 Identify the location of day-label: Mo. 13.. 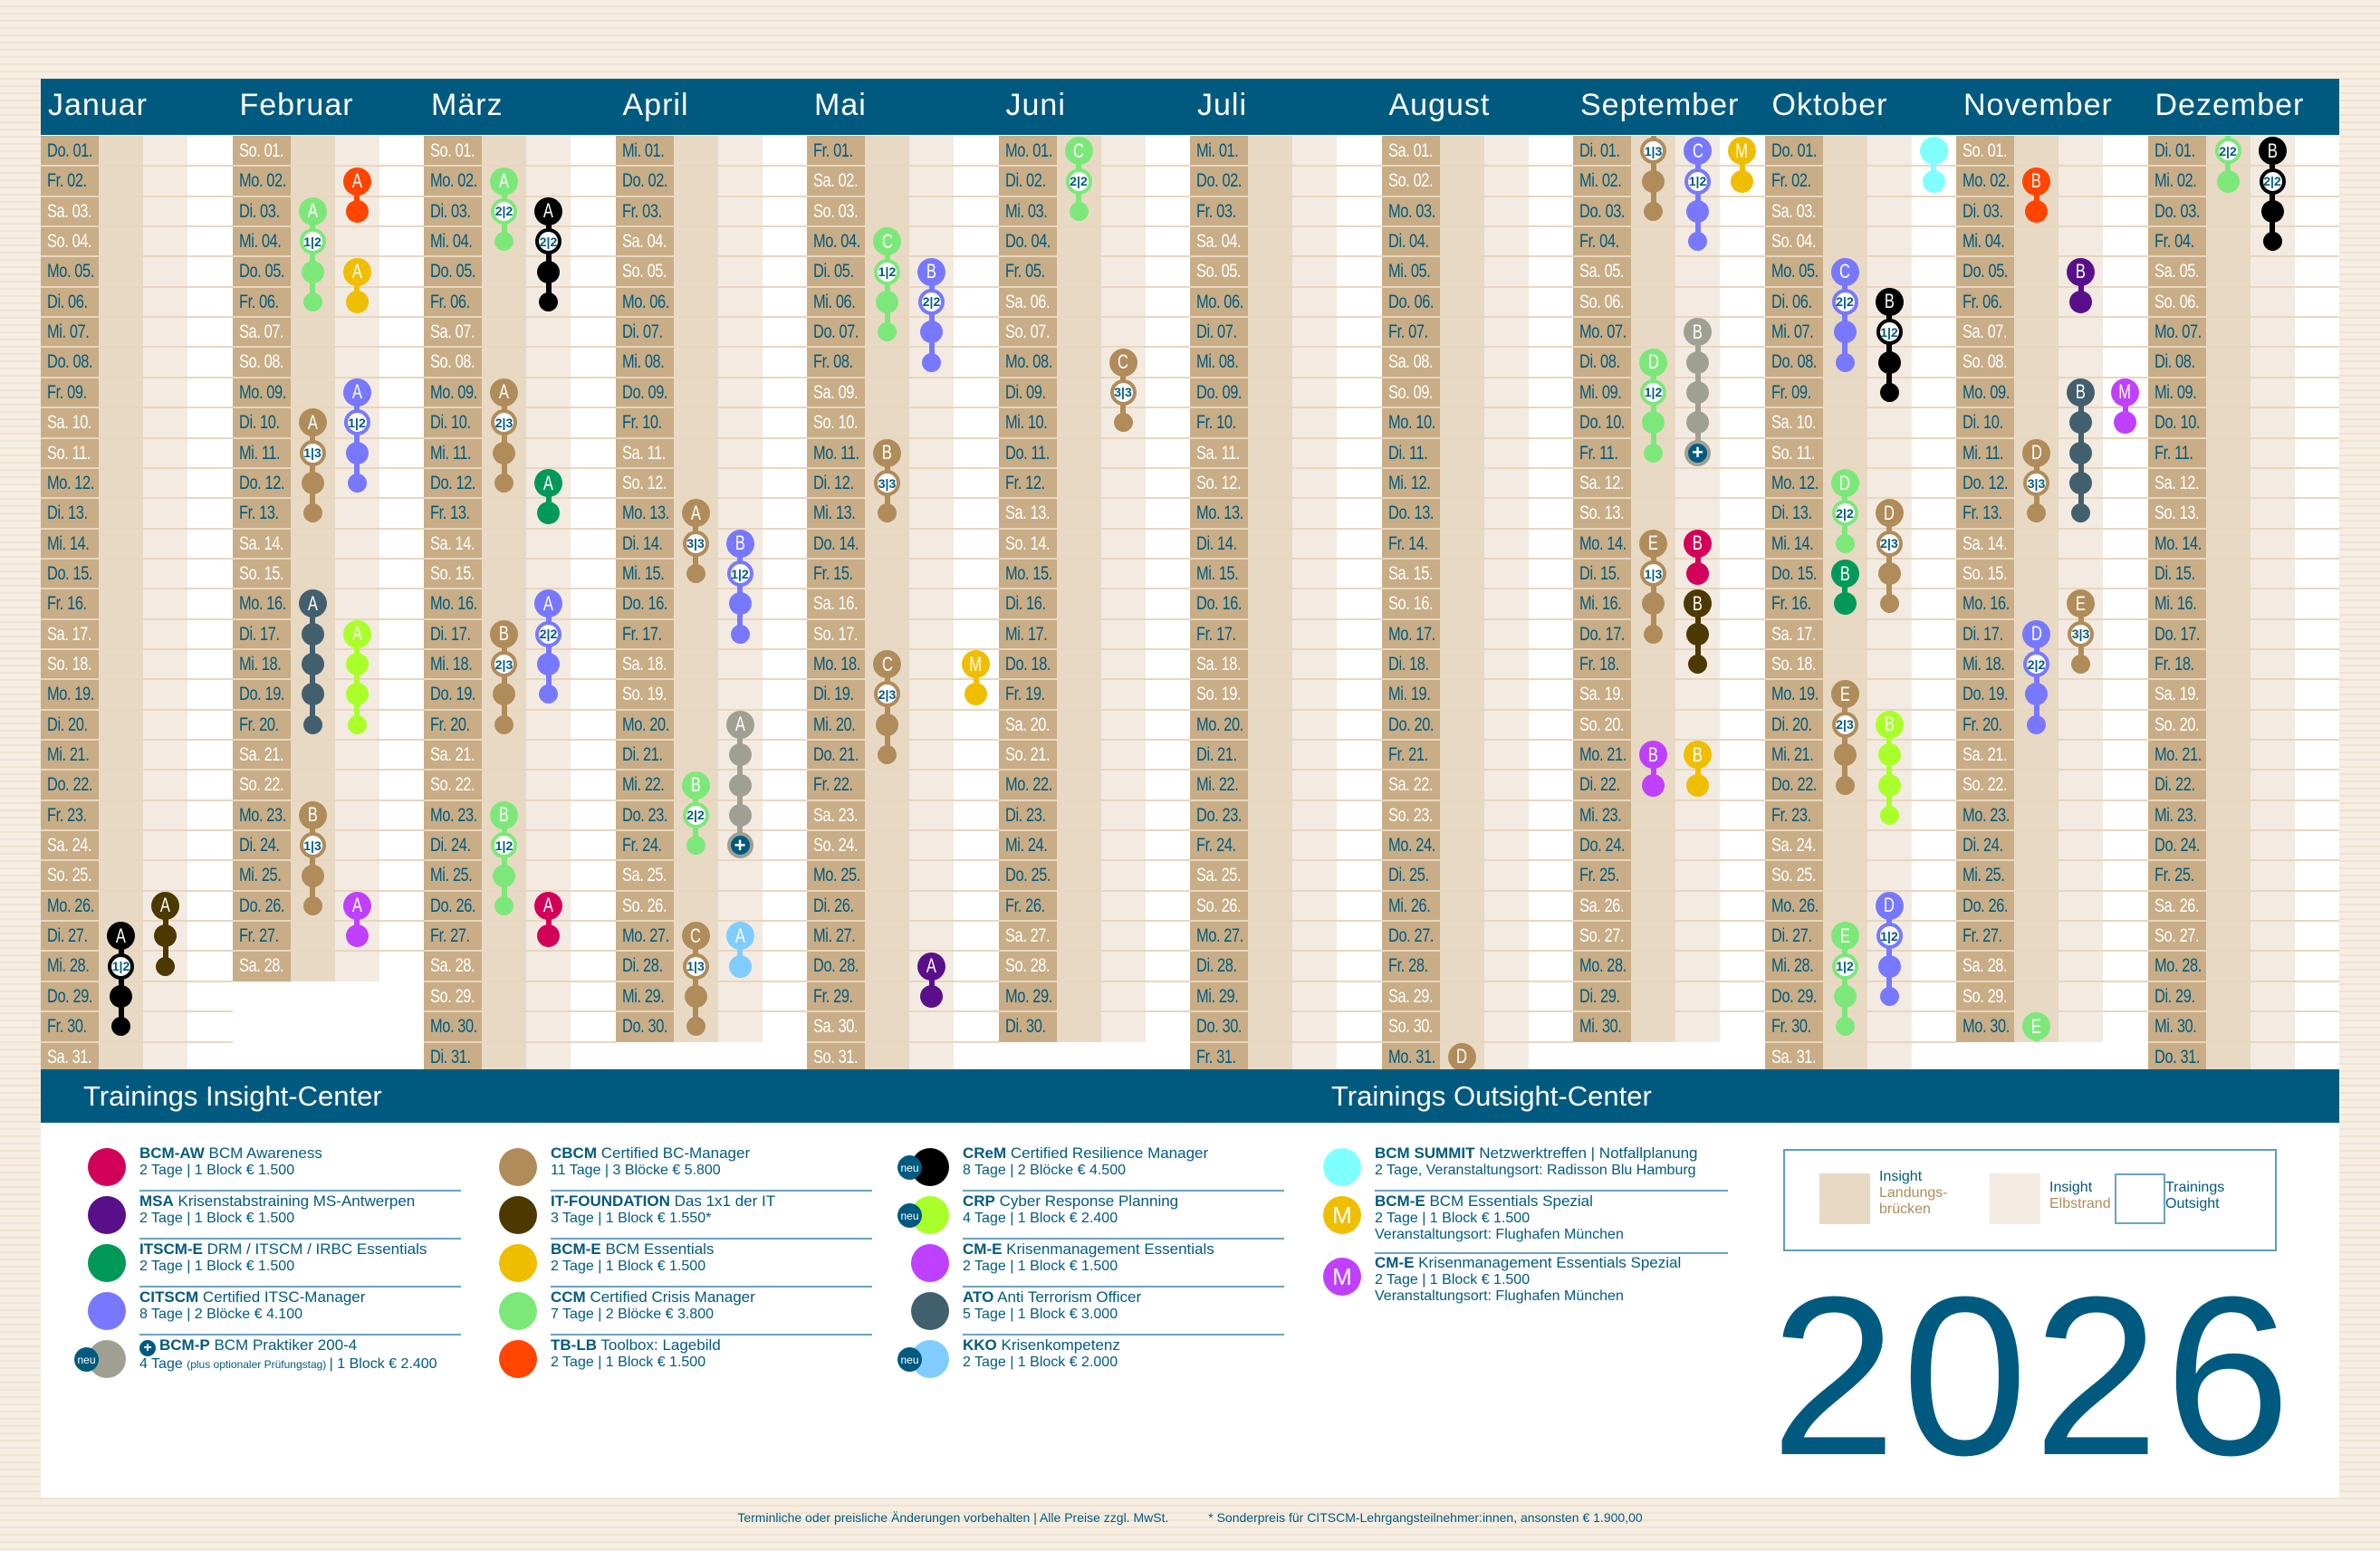
(1220, 514).